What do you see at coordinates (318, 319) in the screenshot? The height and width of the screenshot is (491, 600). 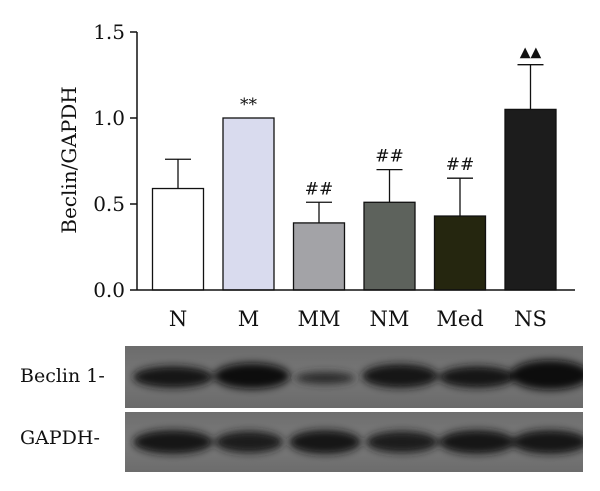 I see `x-tick-label: MM` at bounding box center [318, 319].